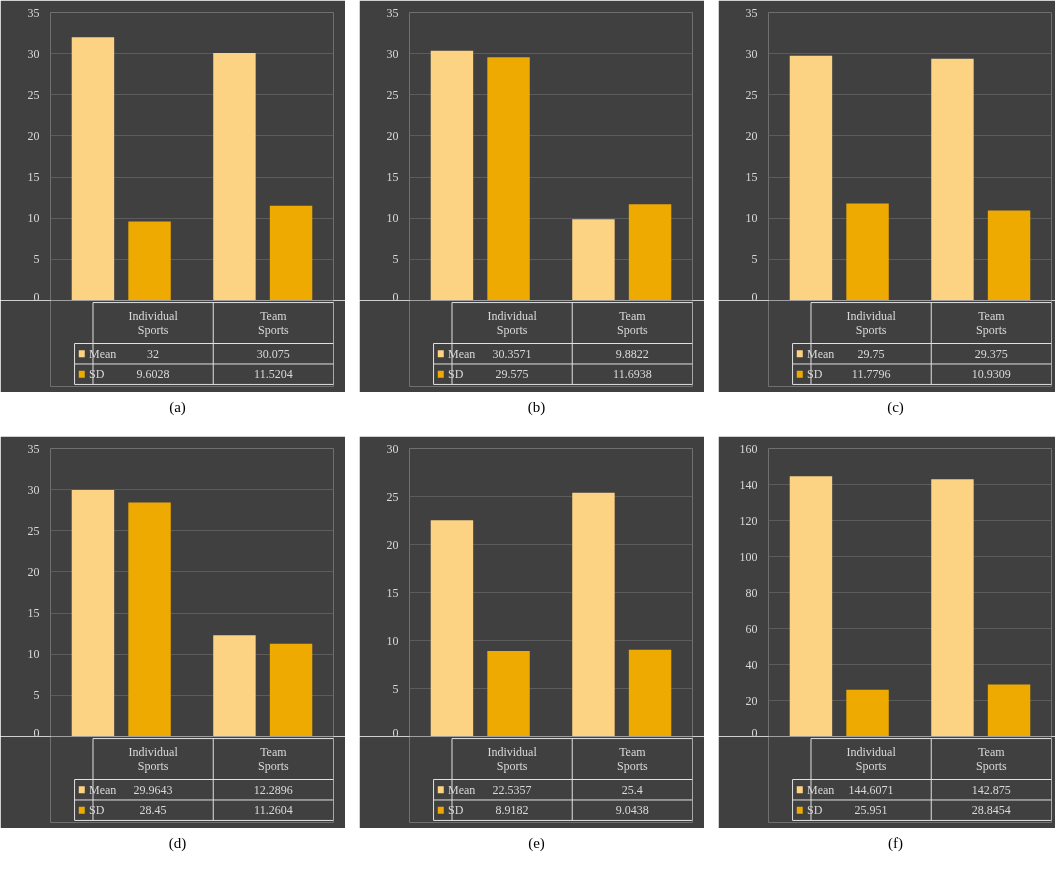  What do you see at coordinates (632, 810) in the screenshot?
I see `data-label: 9.0438` at bounding box center [632, 810].